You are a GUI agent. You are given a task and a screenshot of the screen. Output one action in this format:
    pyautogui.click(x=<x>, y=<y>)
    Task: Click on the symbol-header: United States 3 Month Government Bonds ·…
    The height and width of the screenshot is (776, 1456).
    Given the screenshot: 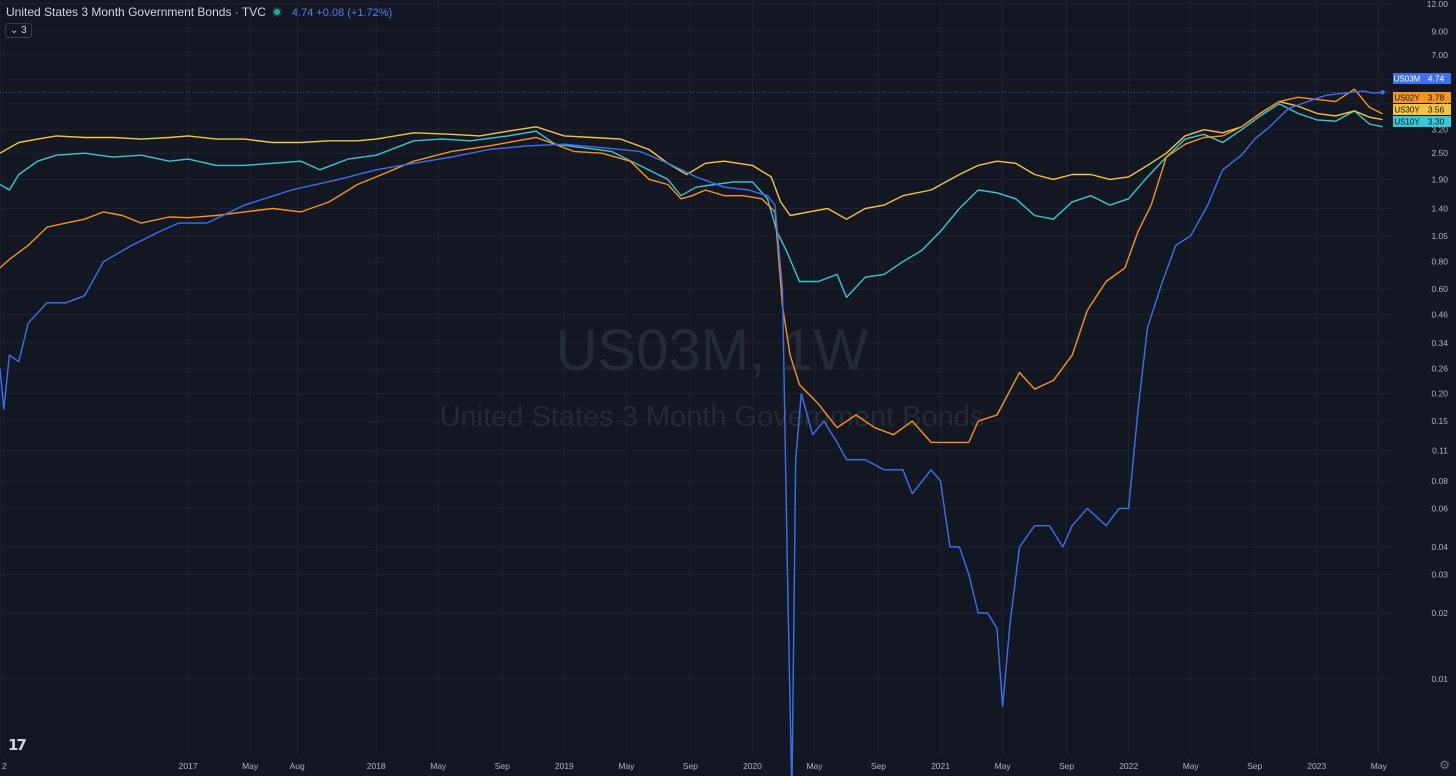 What is the action you would take?
    pyautogui.click(x=199, y=12)
    